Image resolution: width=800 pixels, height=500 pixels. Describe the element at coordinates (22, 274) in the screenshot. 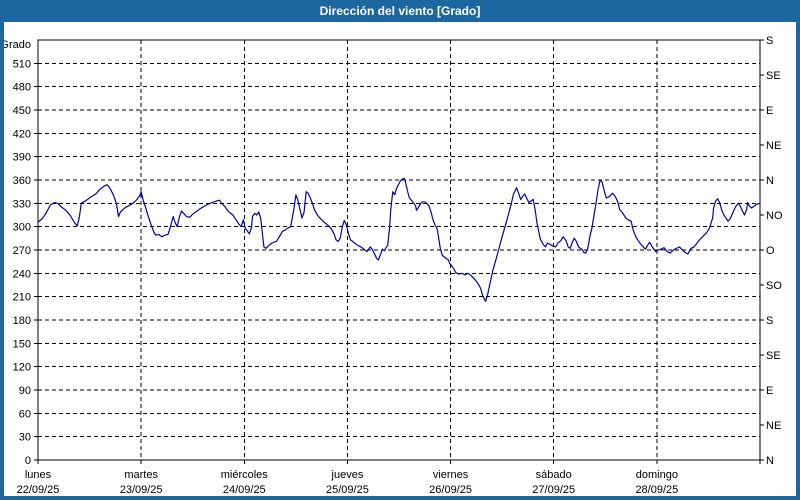

I see `y-tick-label: 240` at that location.